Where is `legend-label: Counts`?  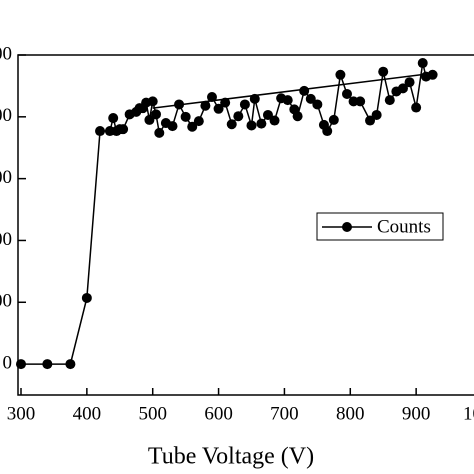 legend-label: Counts is located at coordinates (404, 226).